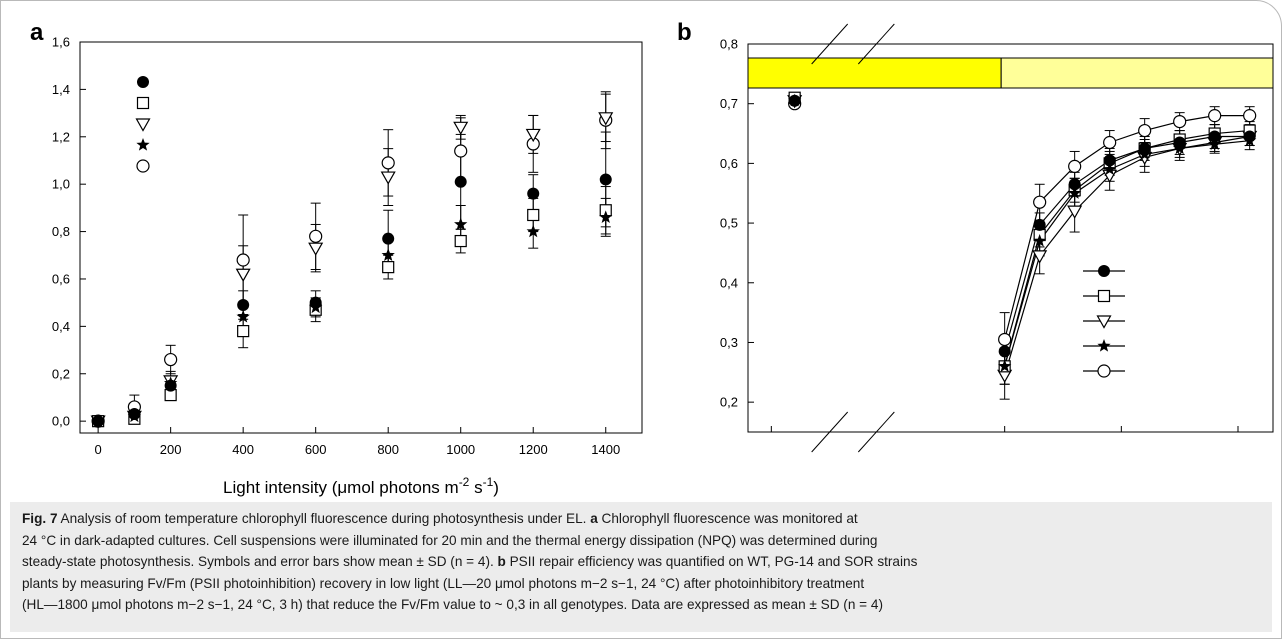  What do you see at coordinates (243, 449) in the screenshot?
I see `x-tick-label: 400` at bounding box center [243, 449].